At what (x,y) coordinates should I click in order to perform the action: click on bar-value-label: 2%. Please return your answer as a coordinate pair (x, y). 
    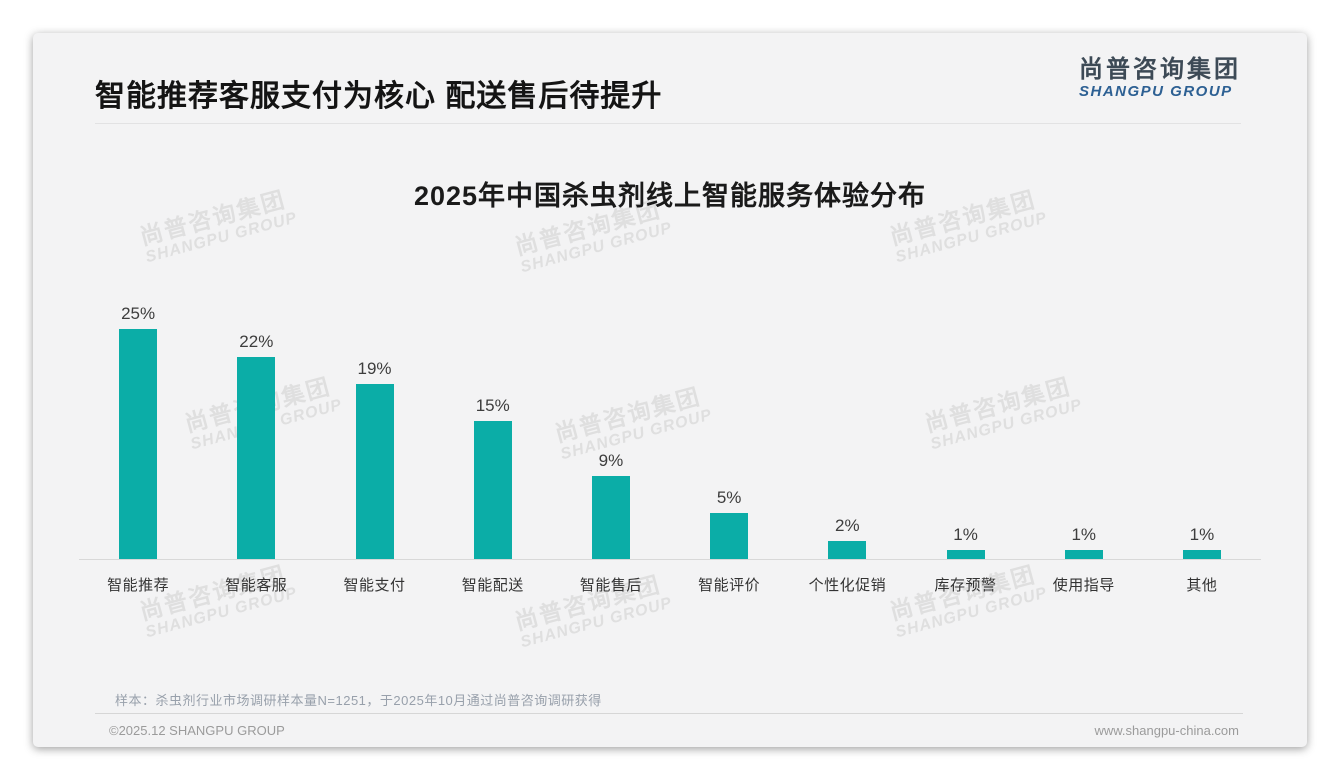
    Looking at the image, I should click on (847, 525).